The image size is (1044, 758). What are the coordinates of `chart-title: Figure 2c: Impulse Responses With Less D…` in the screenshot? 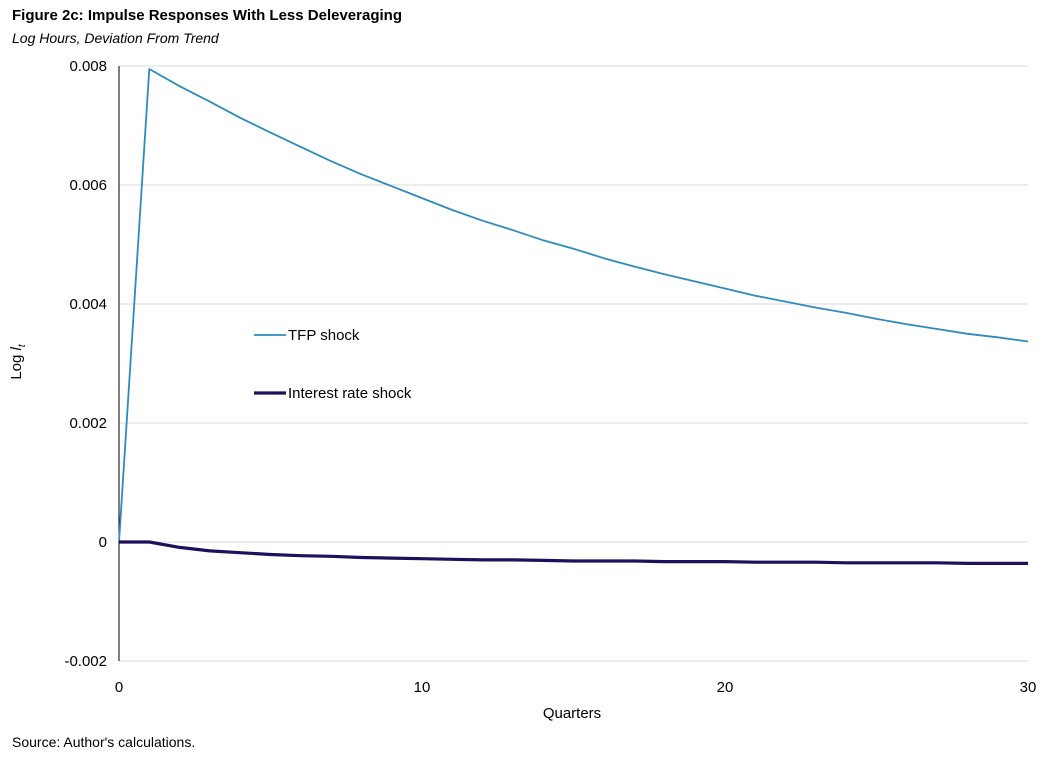 It's located at (207, 15).